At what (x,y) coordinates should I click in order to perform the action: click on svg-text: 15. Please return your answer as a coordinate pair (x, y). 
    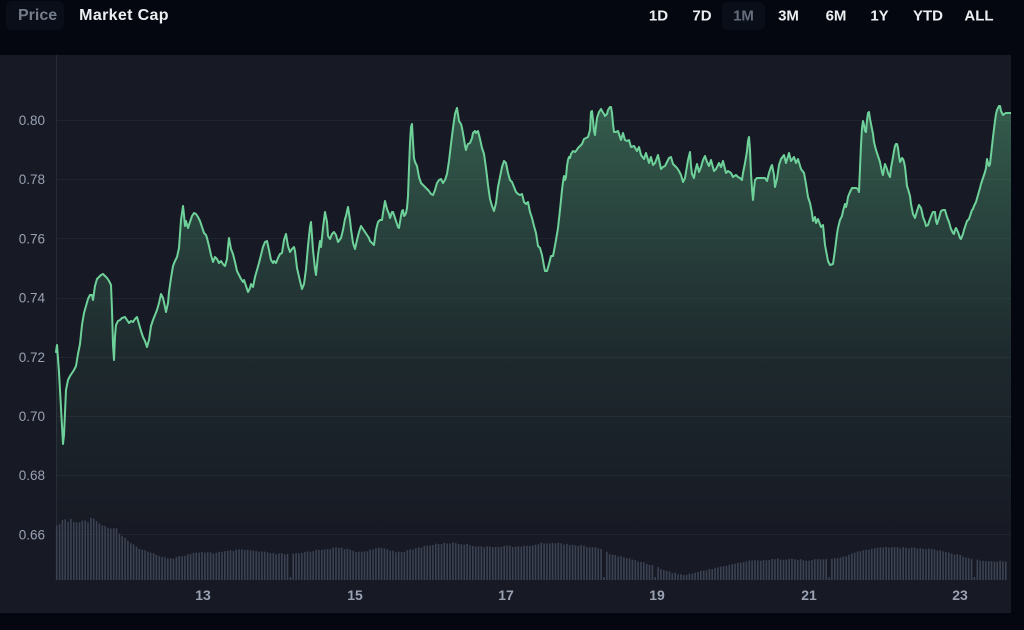
    Looking at the image, I should click on (355, 595).